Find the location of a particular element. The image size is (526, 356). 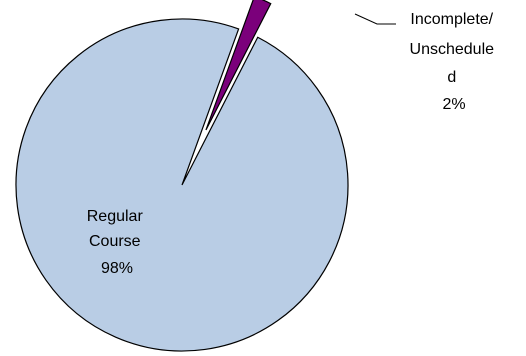

leader-line-incomplete is located at coordinates (375, 19).